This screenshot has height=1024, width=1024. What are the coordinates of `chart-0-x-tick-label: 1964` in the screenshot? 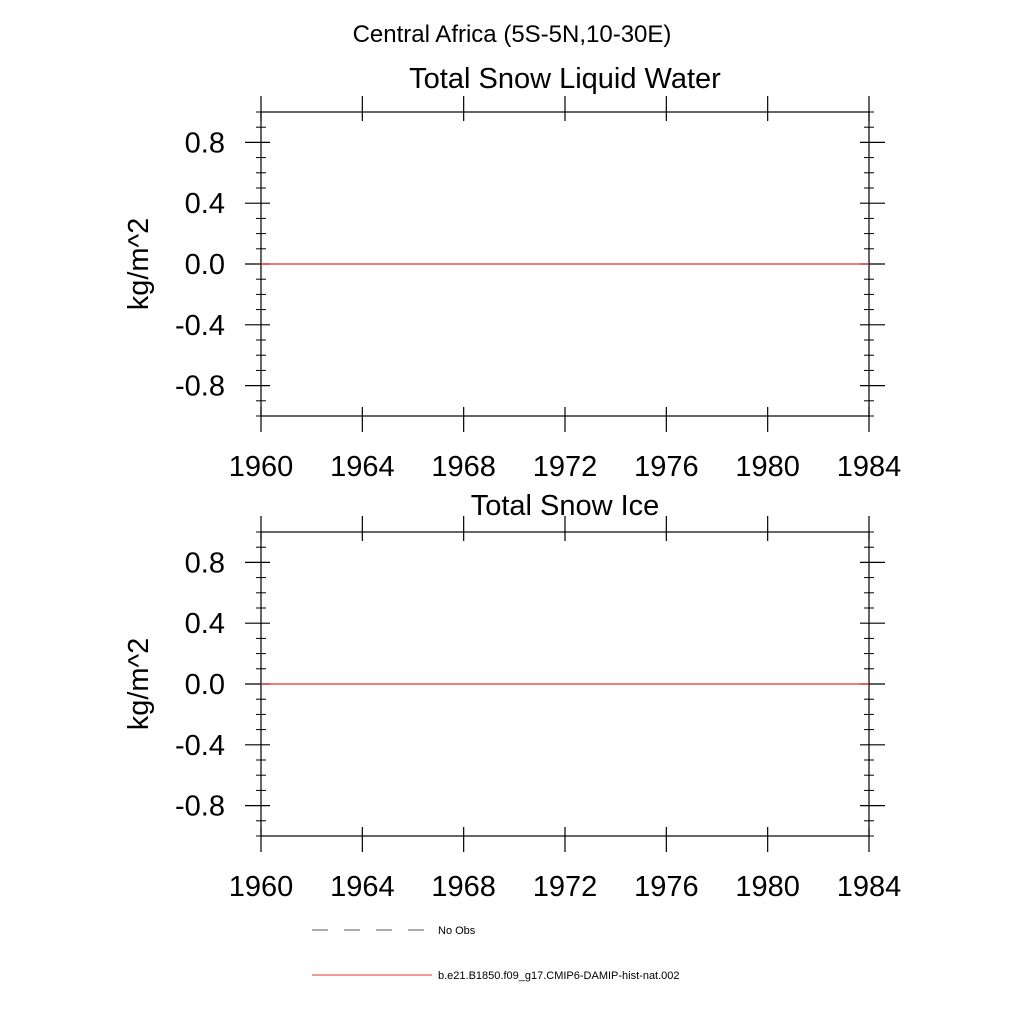 It's located at (362, 467).